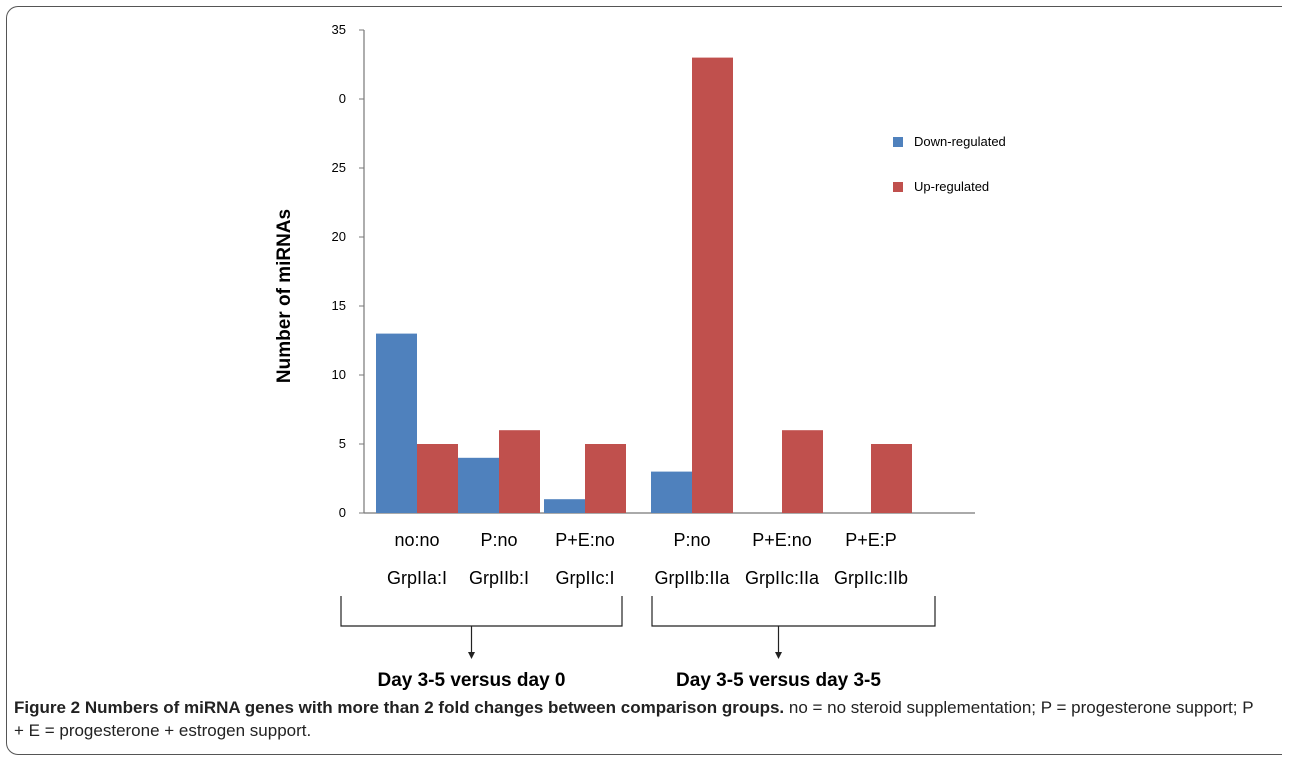 The height and width of the screenshot is (763, 1290). Describe the element at coordinates (499, 578) in the screenshot. I see `x-subcategory-label: GrpIIb:I` at that location.